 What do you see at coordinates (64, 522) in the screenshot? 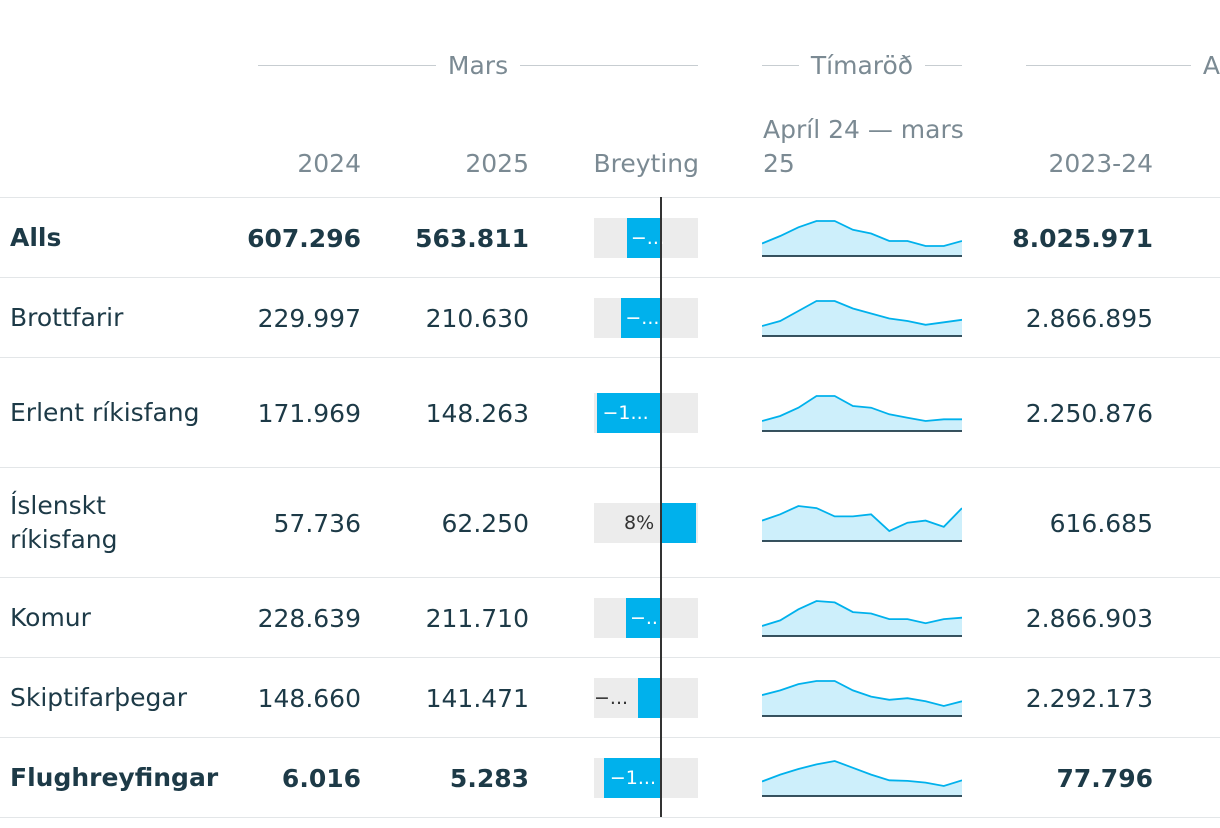
I see `row-label: Íslenskt ríkisfang` at bounding box center [64, 522].